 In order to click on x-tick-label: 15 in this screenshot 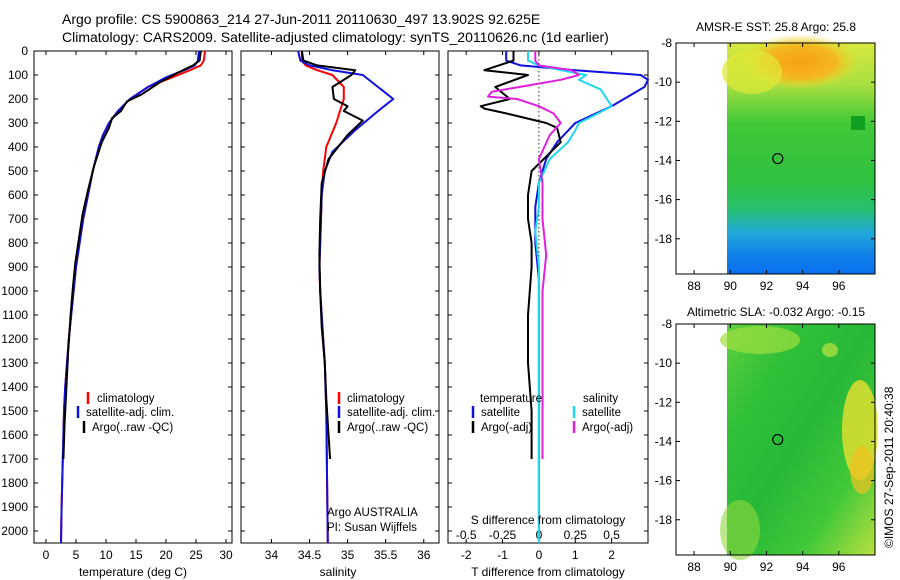, I will do `click(136, 555)`.